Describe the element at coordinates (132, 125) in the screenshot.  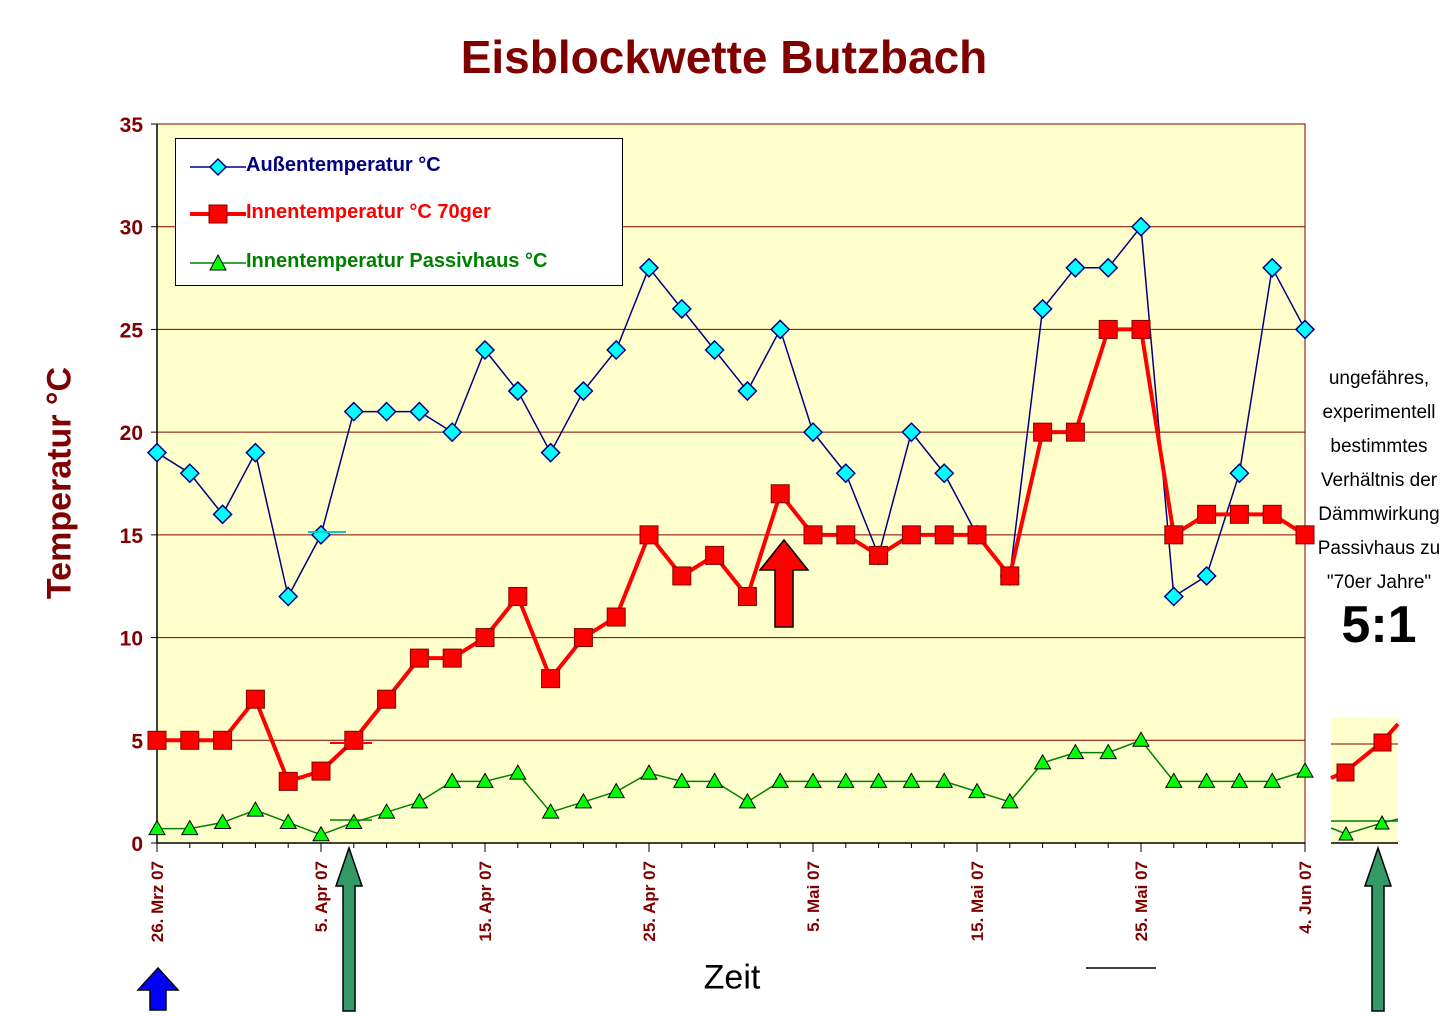
I see `y-tick-label: 35` at that location.